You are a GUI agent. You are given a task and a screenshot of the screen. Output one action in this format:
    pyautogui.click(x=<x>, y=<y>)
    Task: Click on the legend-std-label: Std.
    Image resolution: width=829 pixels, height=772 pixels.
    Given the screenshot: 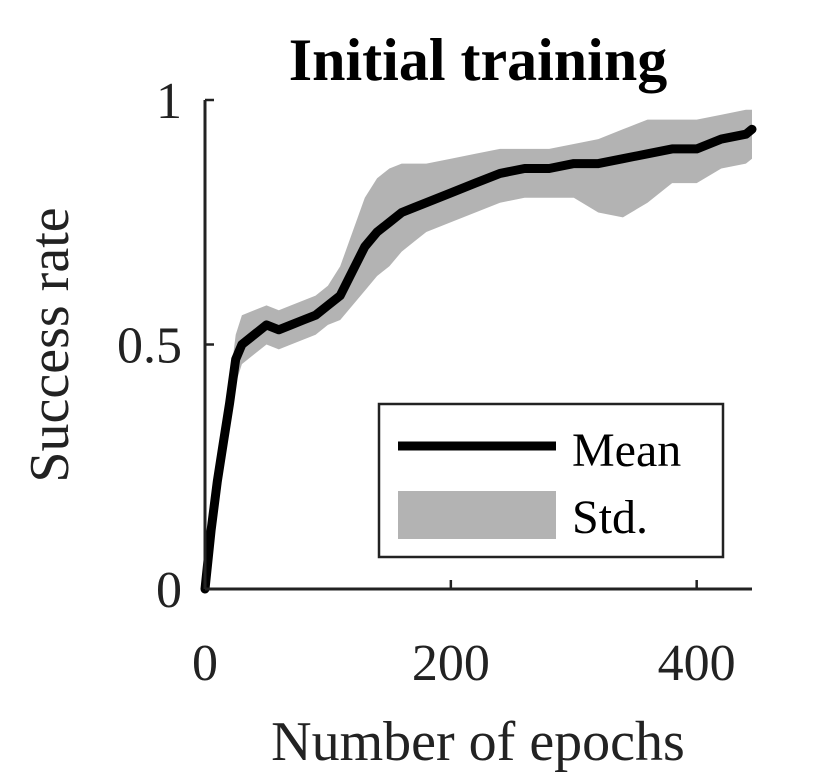 What is the action you would take?
    pyautogui.click(x=610, y=517)
    